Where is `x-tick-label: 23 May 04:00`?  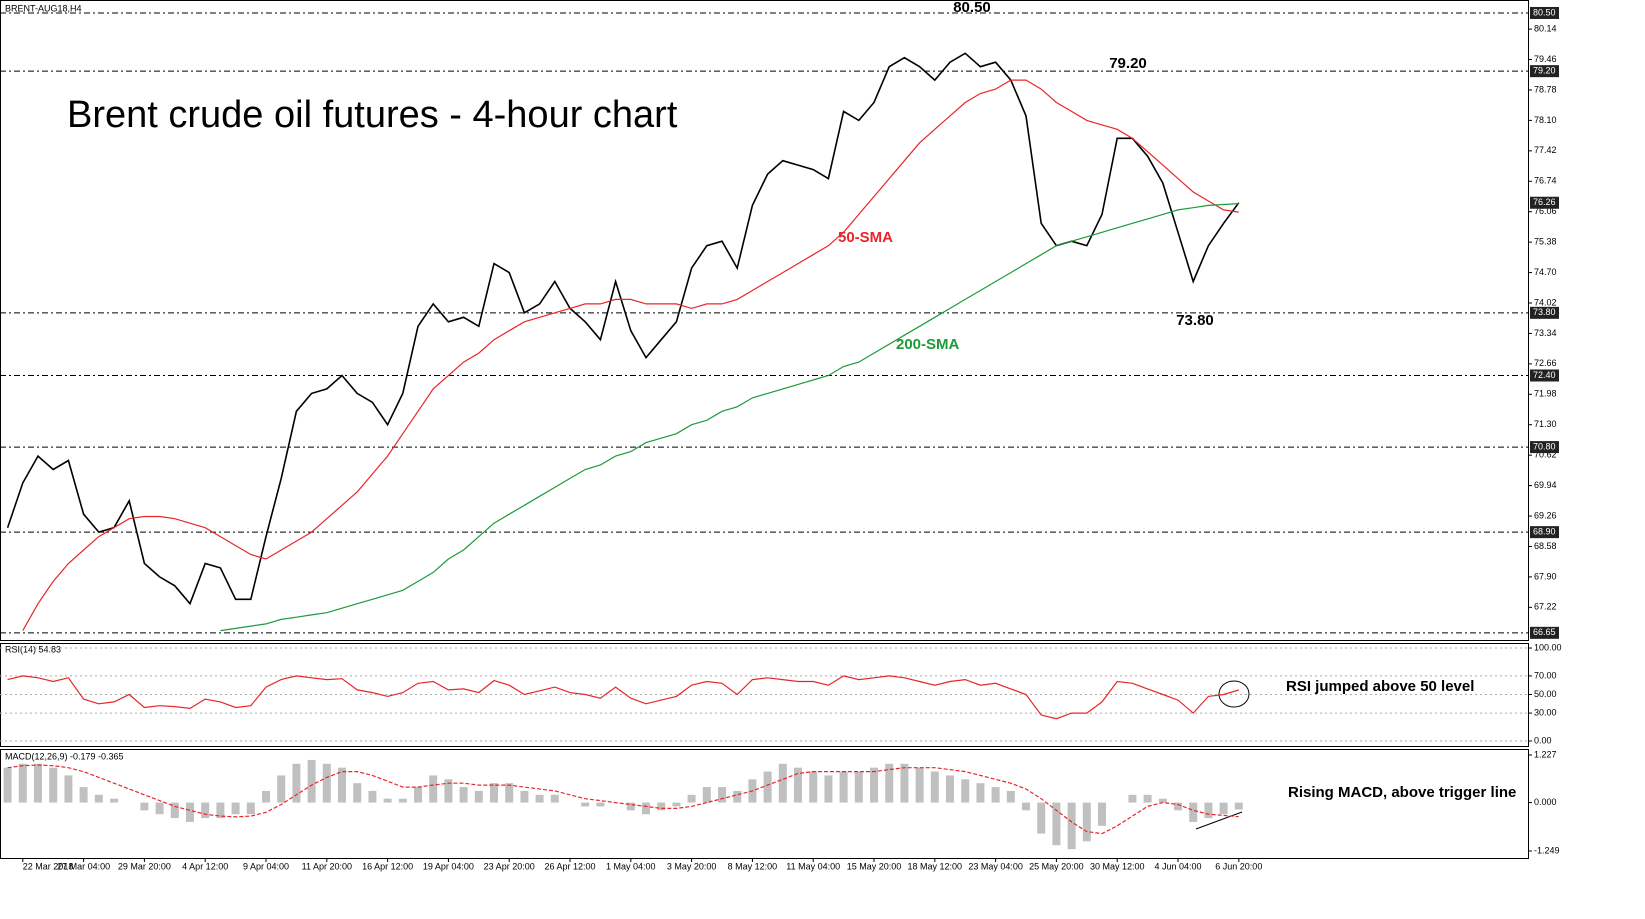 x-tick-label: 23 May 04:00 is located at coordinates (995, 866).